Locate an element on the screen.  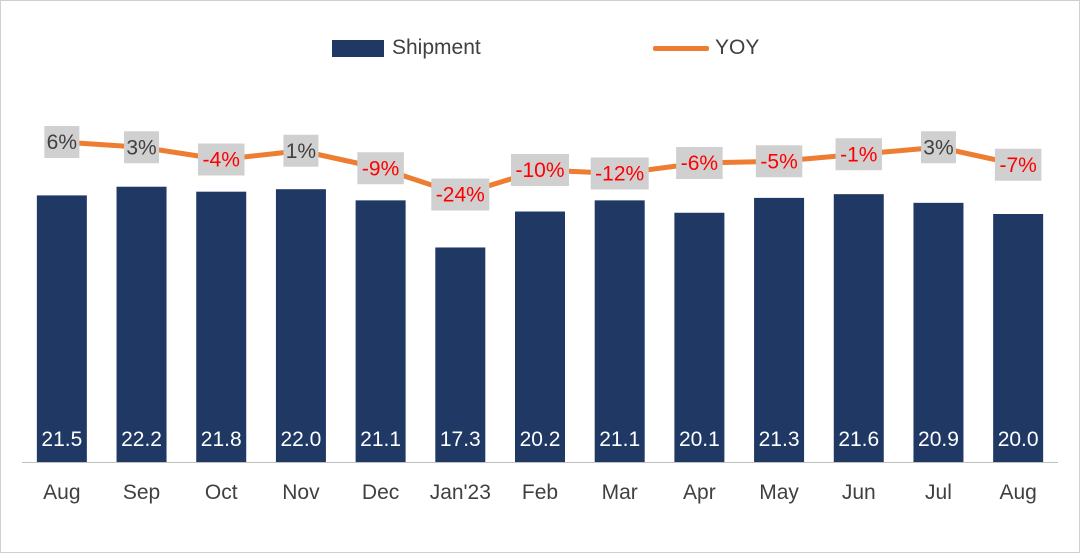
x-tick-label-12: Aug is located at coordinates (1017, 492).